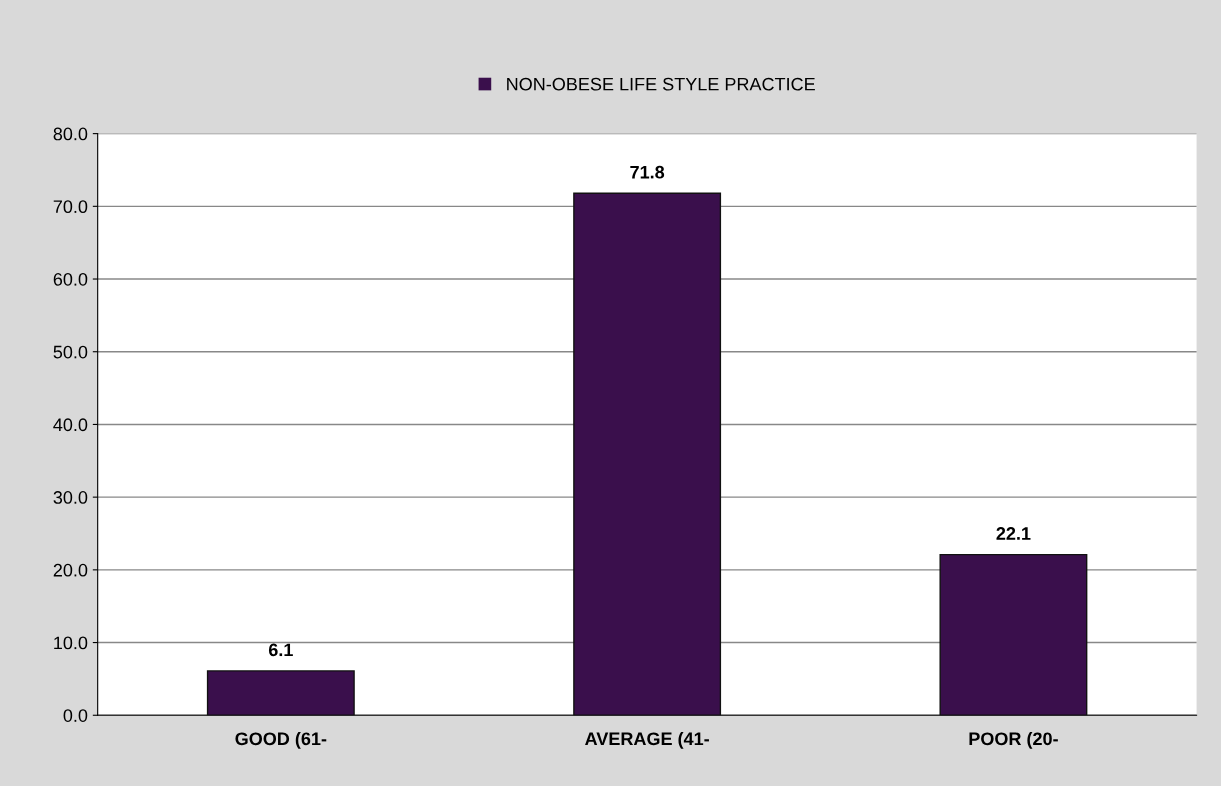 This screenshot has width=1221, height=786. I want to click on data-label: 6.1, so click(280, 650).